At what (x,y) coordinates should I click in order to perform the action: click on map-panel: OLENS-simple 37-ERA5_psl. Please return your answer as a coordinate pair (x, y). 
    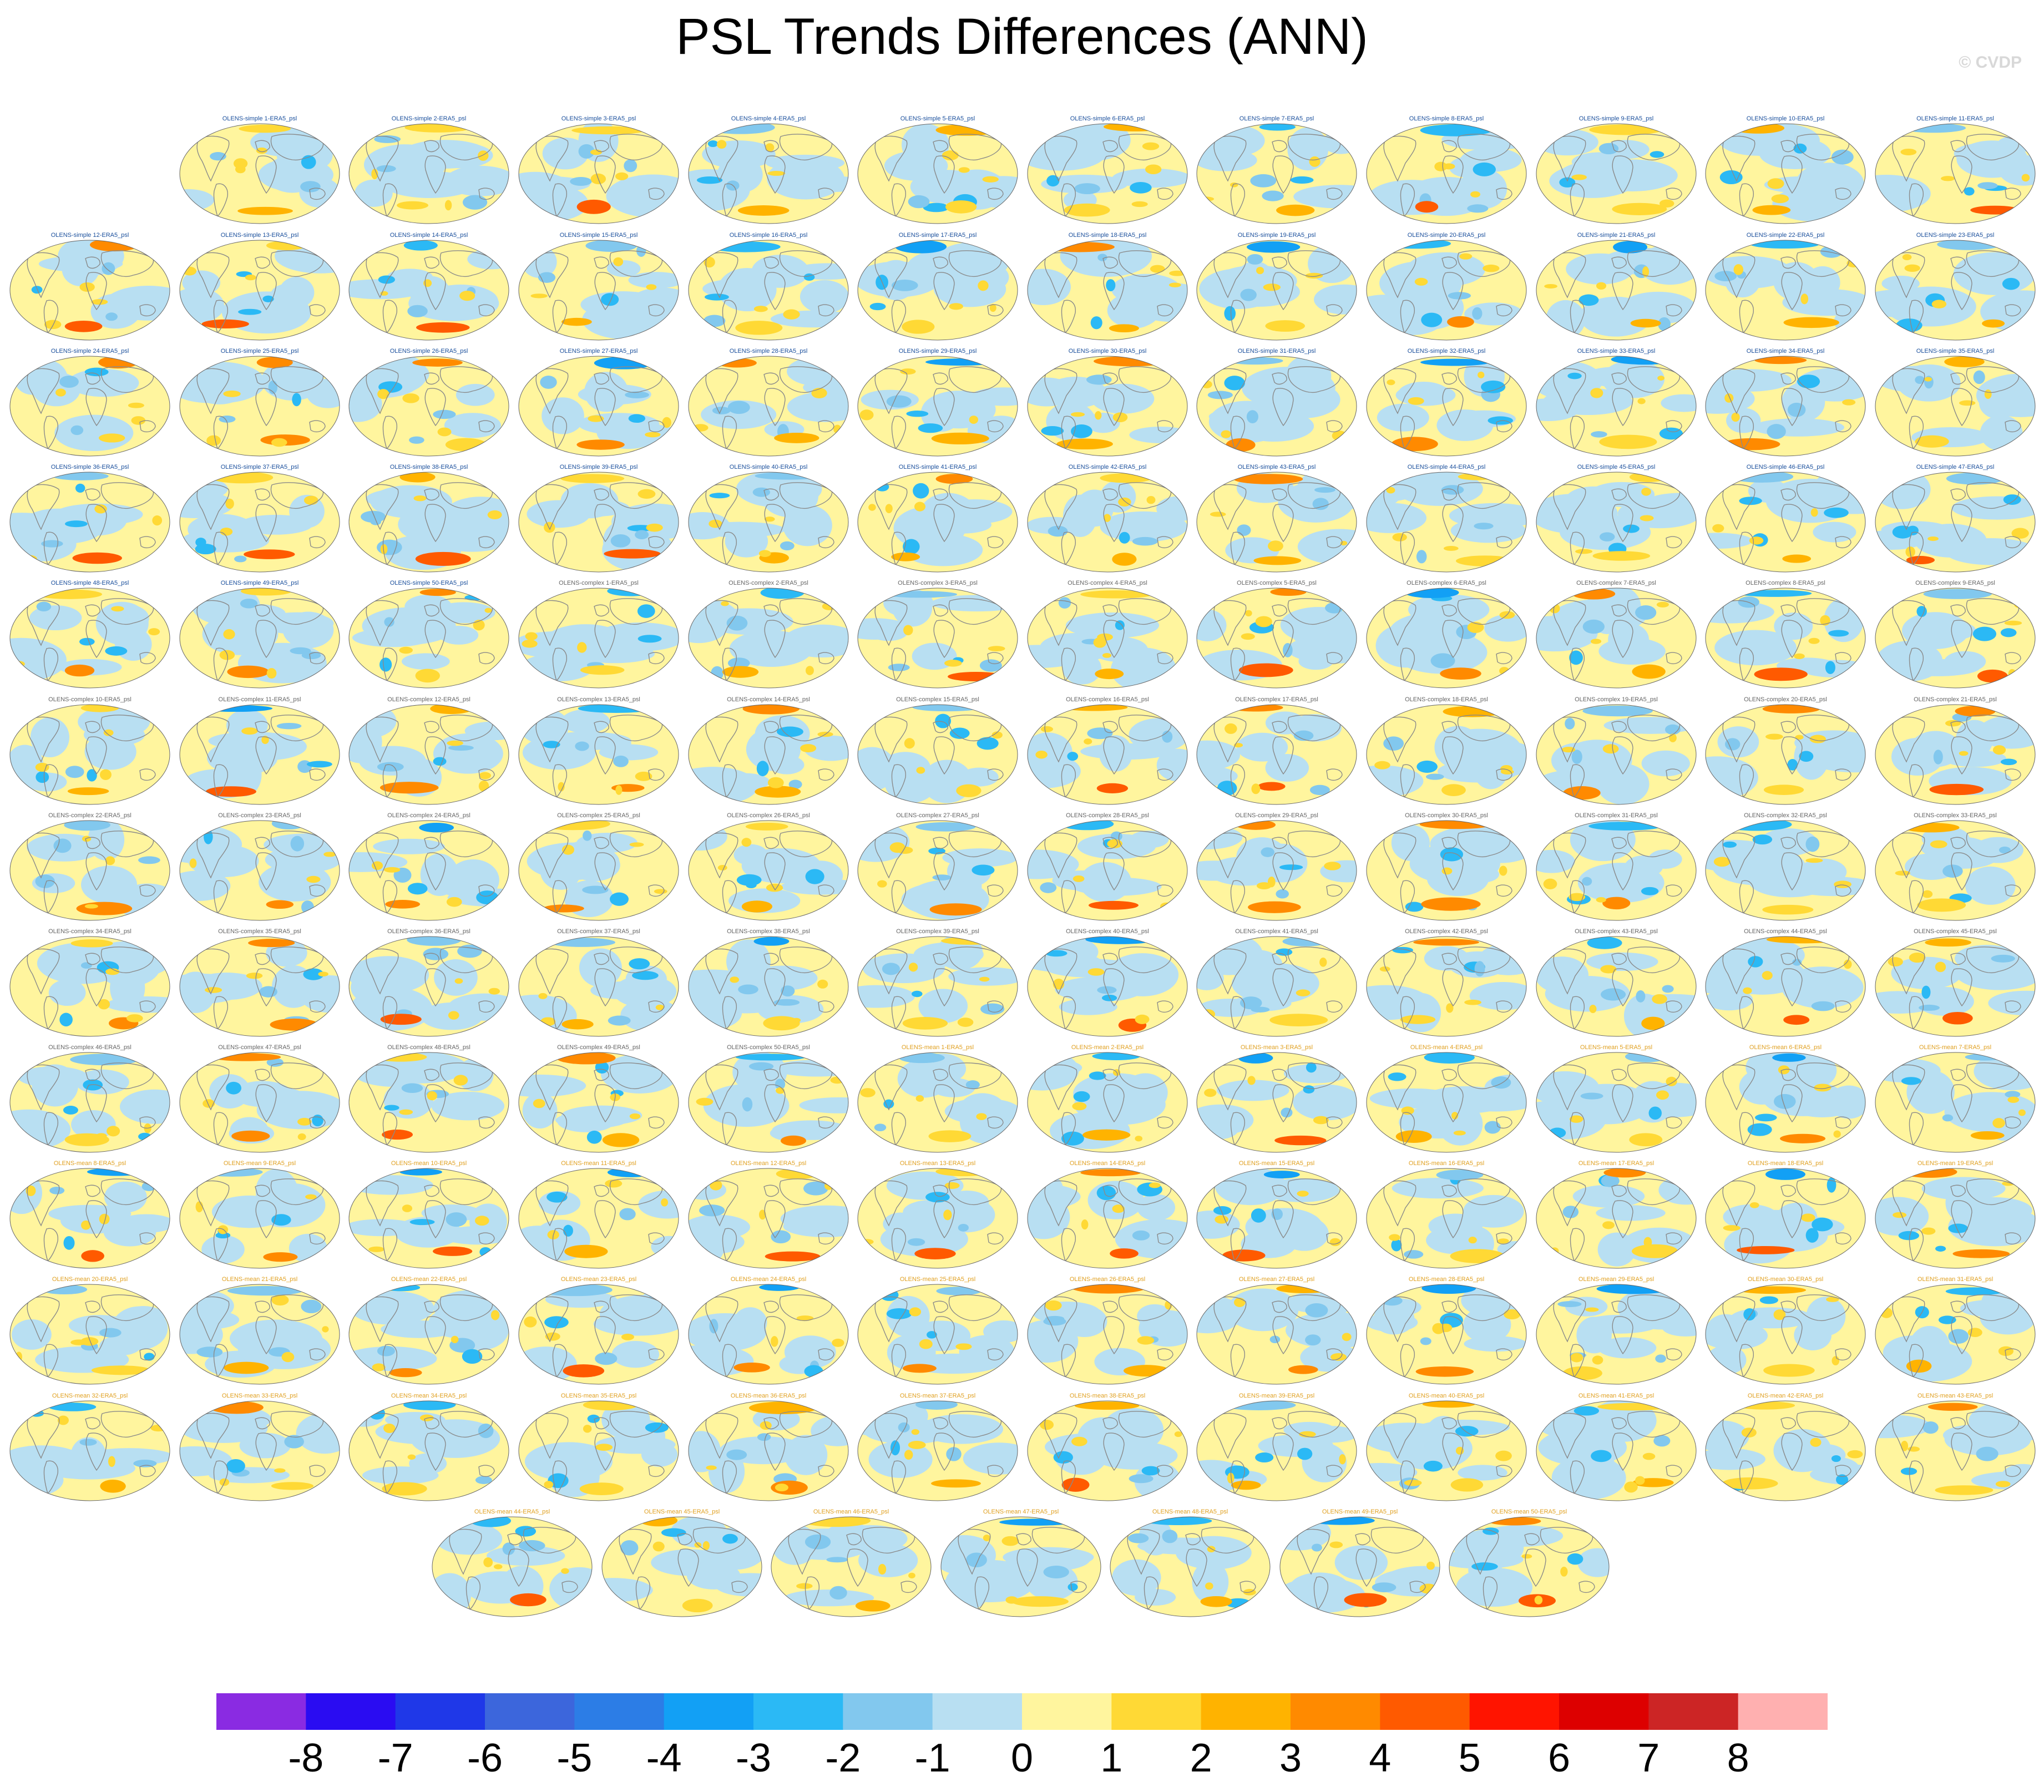
    Looking at the image, I should click on (260, 520).